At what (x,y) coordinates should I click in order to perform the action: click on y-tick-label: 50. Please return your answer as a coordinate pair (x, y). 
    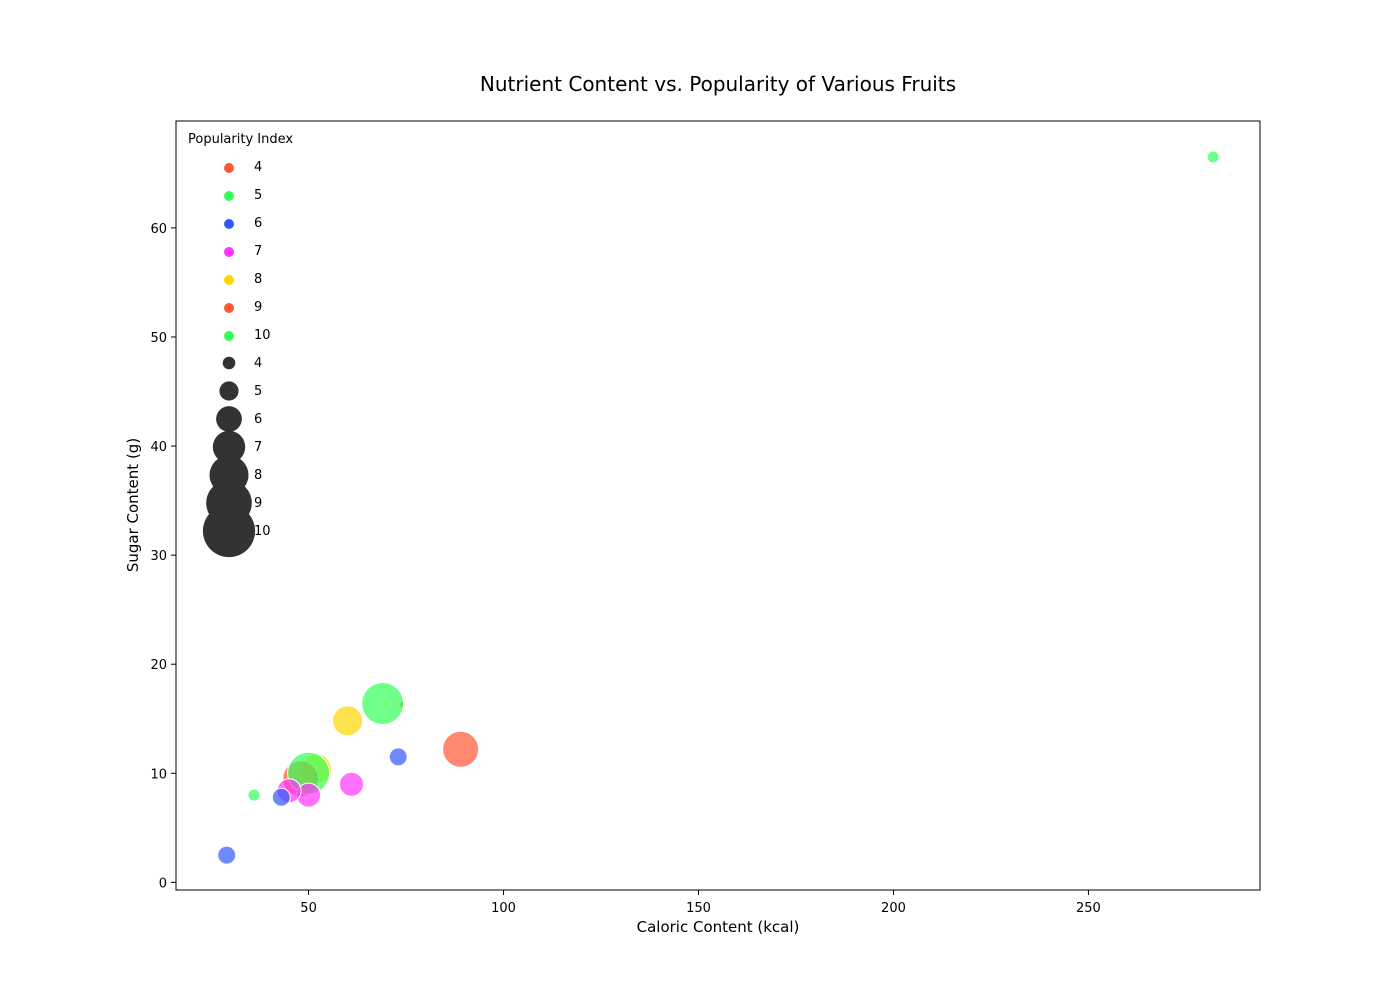
    Looking at the image, I should click on (158, 338).